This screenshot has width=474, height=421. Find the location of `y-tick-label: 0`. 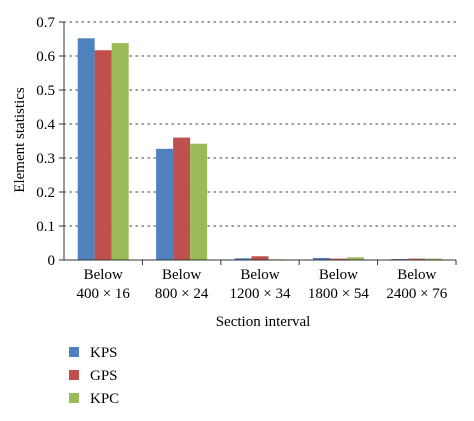

y-tick-label: 0 is located at coordinates (52, 261).